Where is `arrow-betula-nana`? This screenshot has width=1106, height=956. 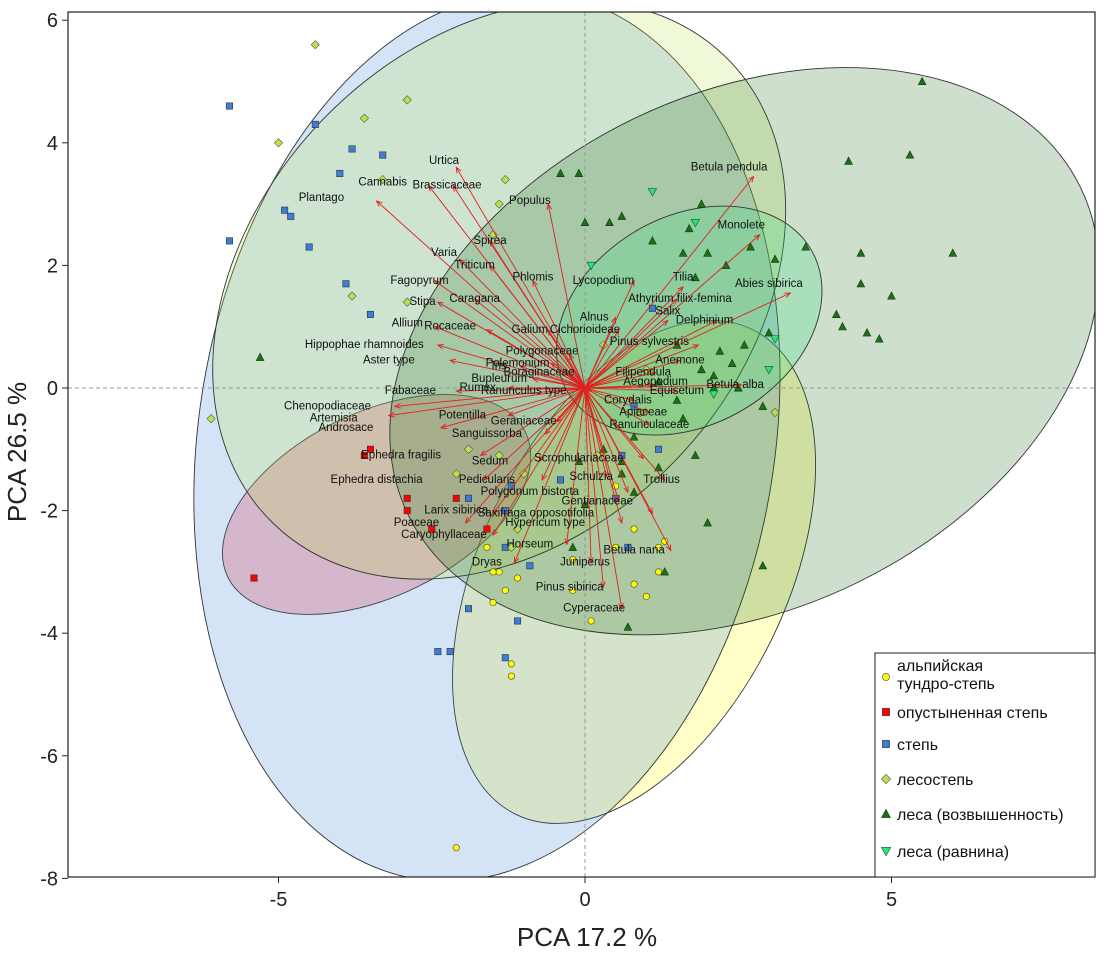 arrow-betula-nana is located at coordinates (628, 469).